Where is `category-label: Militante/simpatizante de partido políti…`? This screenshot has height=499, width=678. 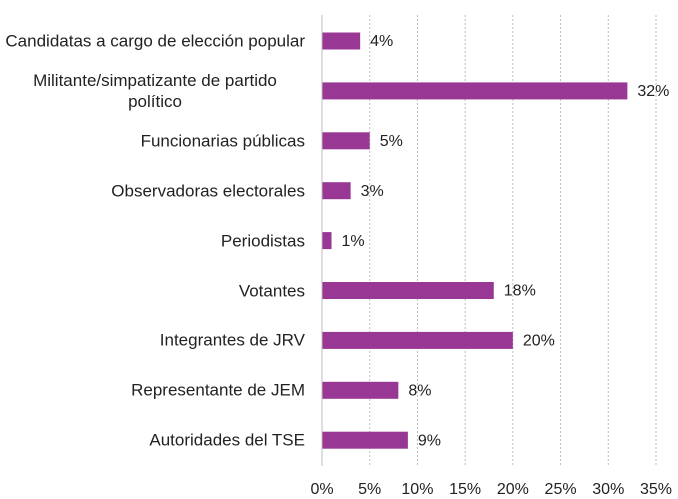
category-label: Militante/simpatizante de partido políti… is located at coordinates (155, 90).